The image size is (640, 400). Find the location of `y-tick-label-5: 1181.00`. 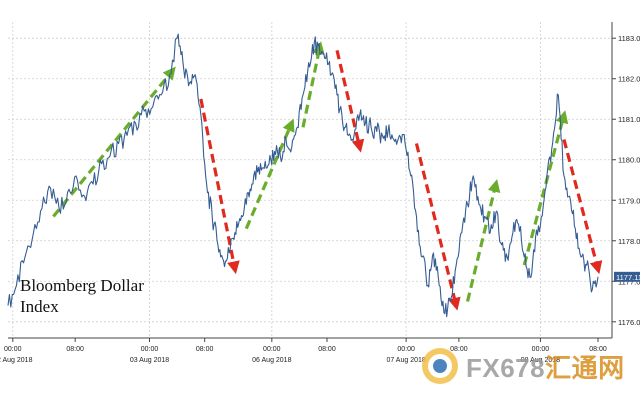

y-tick-label-5: 1181.00 is located at coordinates (629, 119).